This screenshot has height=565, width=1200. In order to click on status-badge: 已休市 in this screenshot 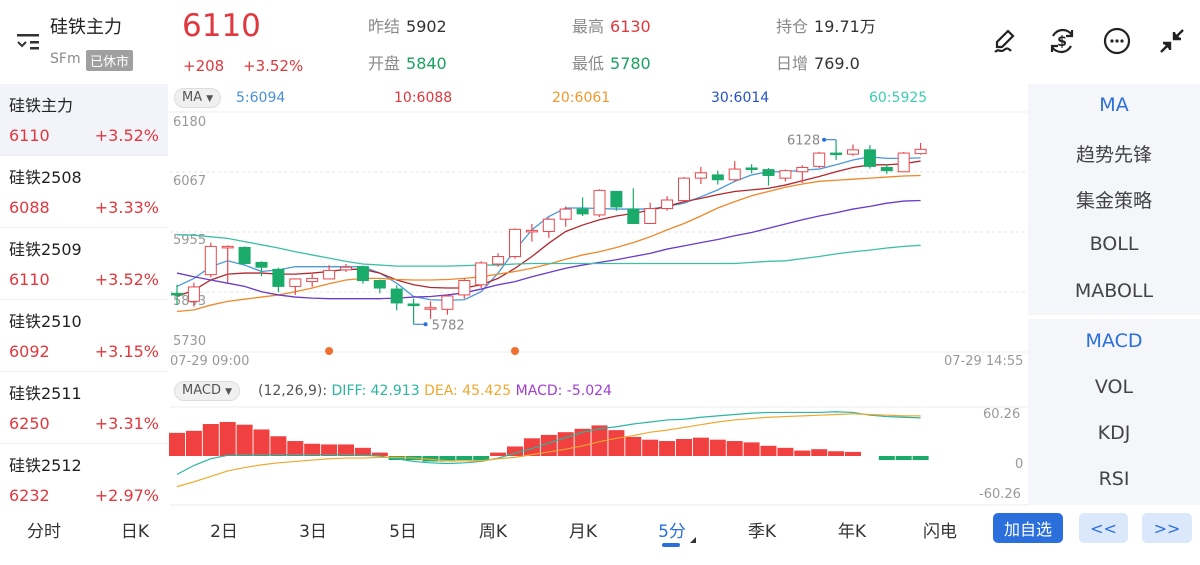, I will do `click(110, 60)`.